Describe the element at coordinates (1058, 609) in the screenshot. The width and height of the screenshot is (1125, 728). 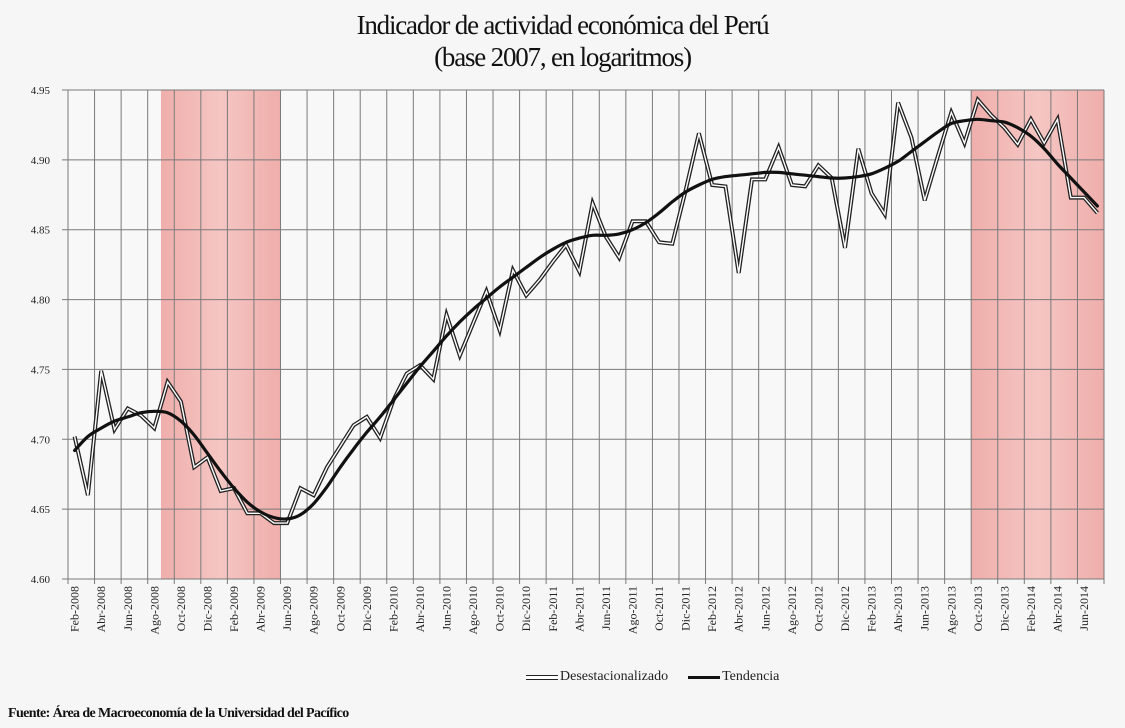
I see `x-tick-label: Abr-2014` at that location.